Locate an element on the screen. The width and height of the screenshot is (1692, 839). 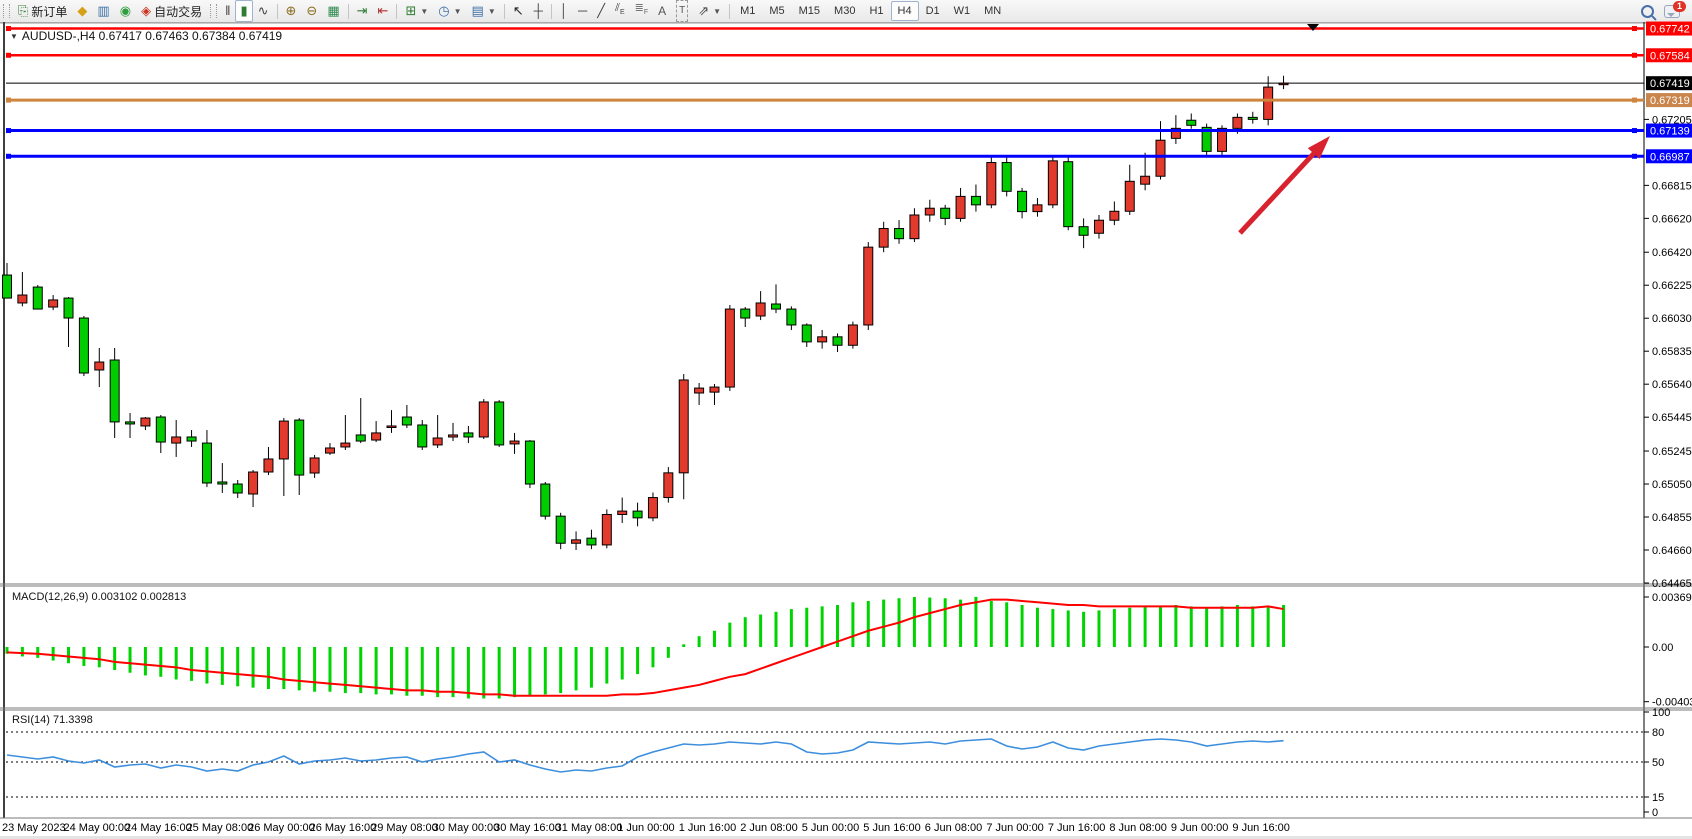
chart-shift-button: ⇤ is located at coordinates (383, 11).